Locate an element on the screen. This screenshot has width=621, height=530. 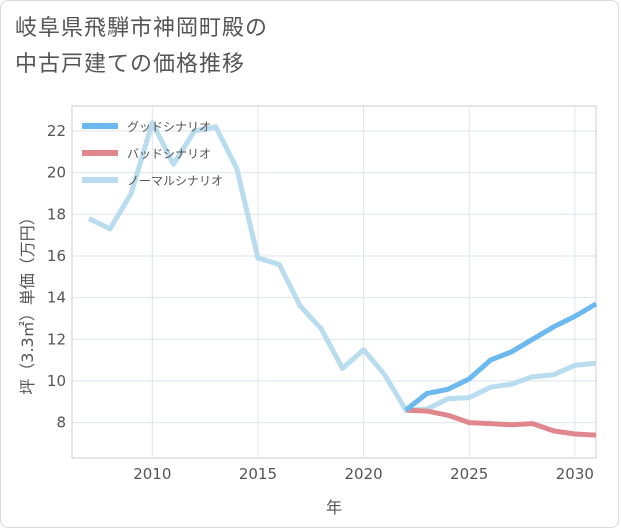
legend-label-0: グッドシナリオ is located at coordinates (169, 127).